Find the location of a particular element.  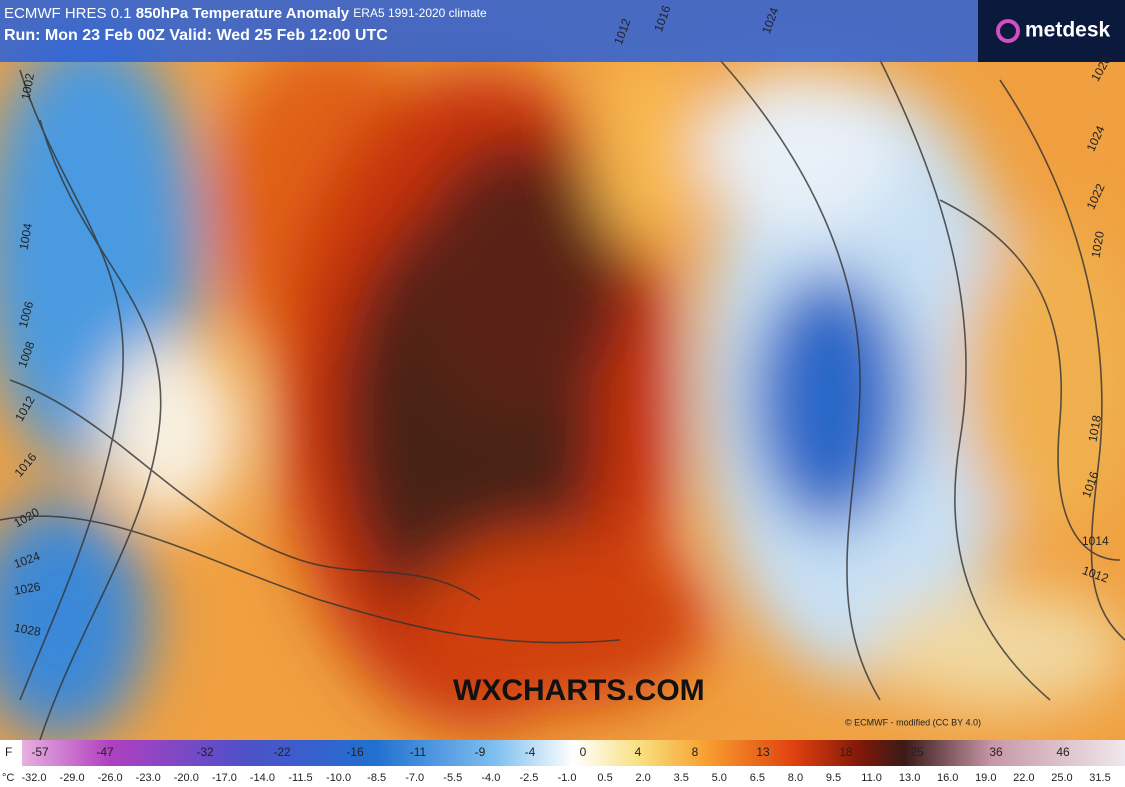

c-label: -7.0 is located at coordinates (414, 778).